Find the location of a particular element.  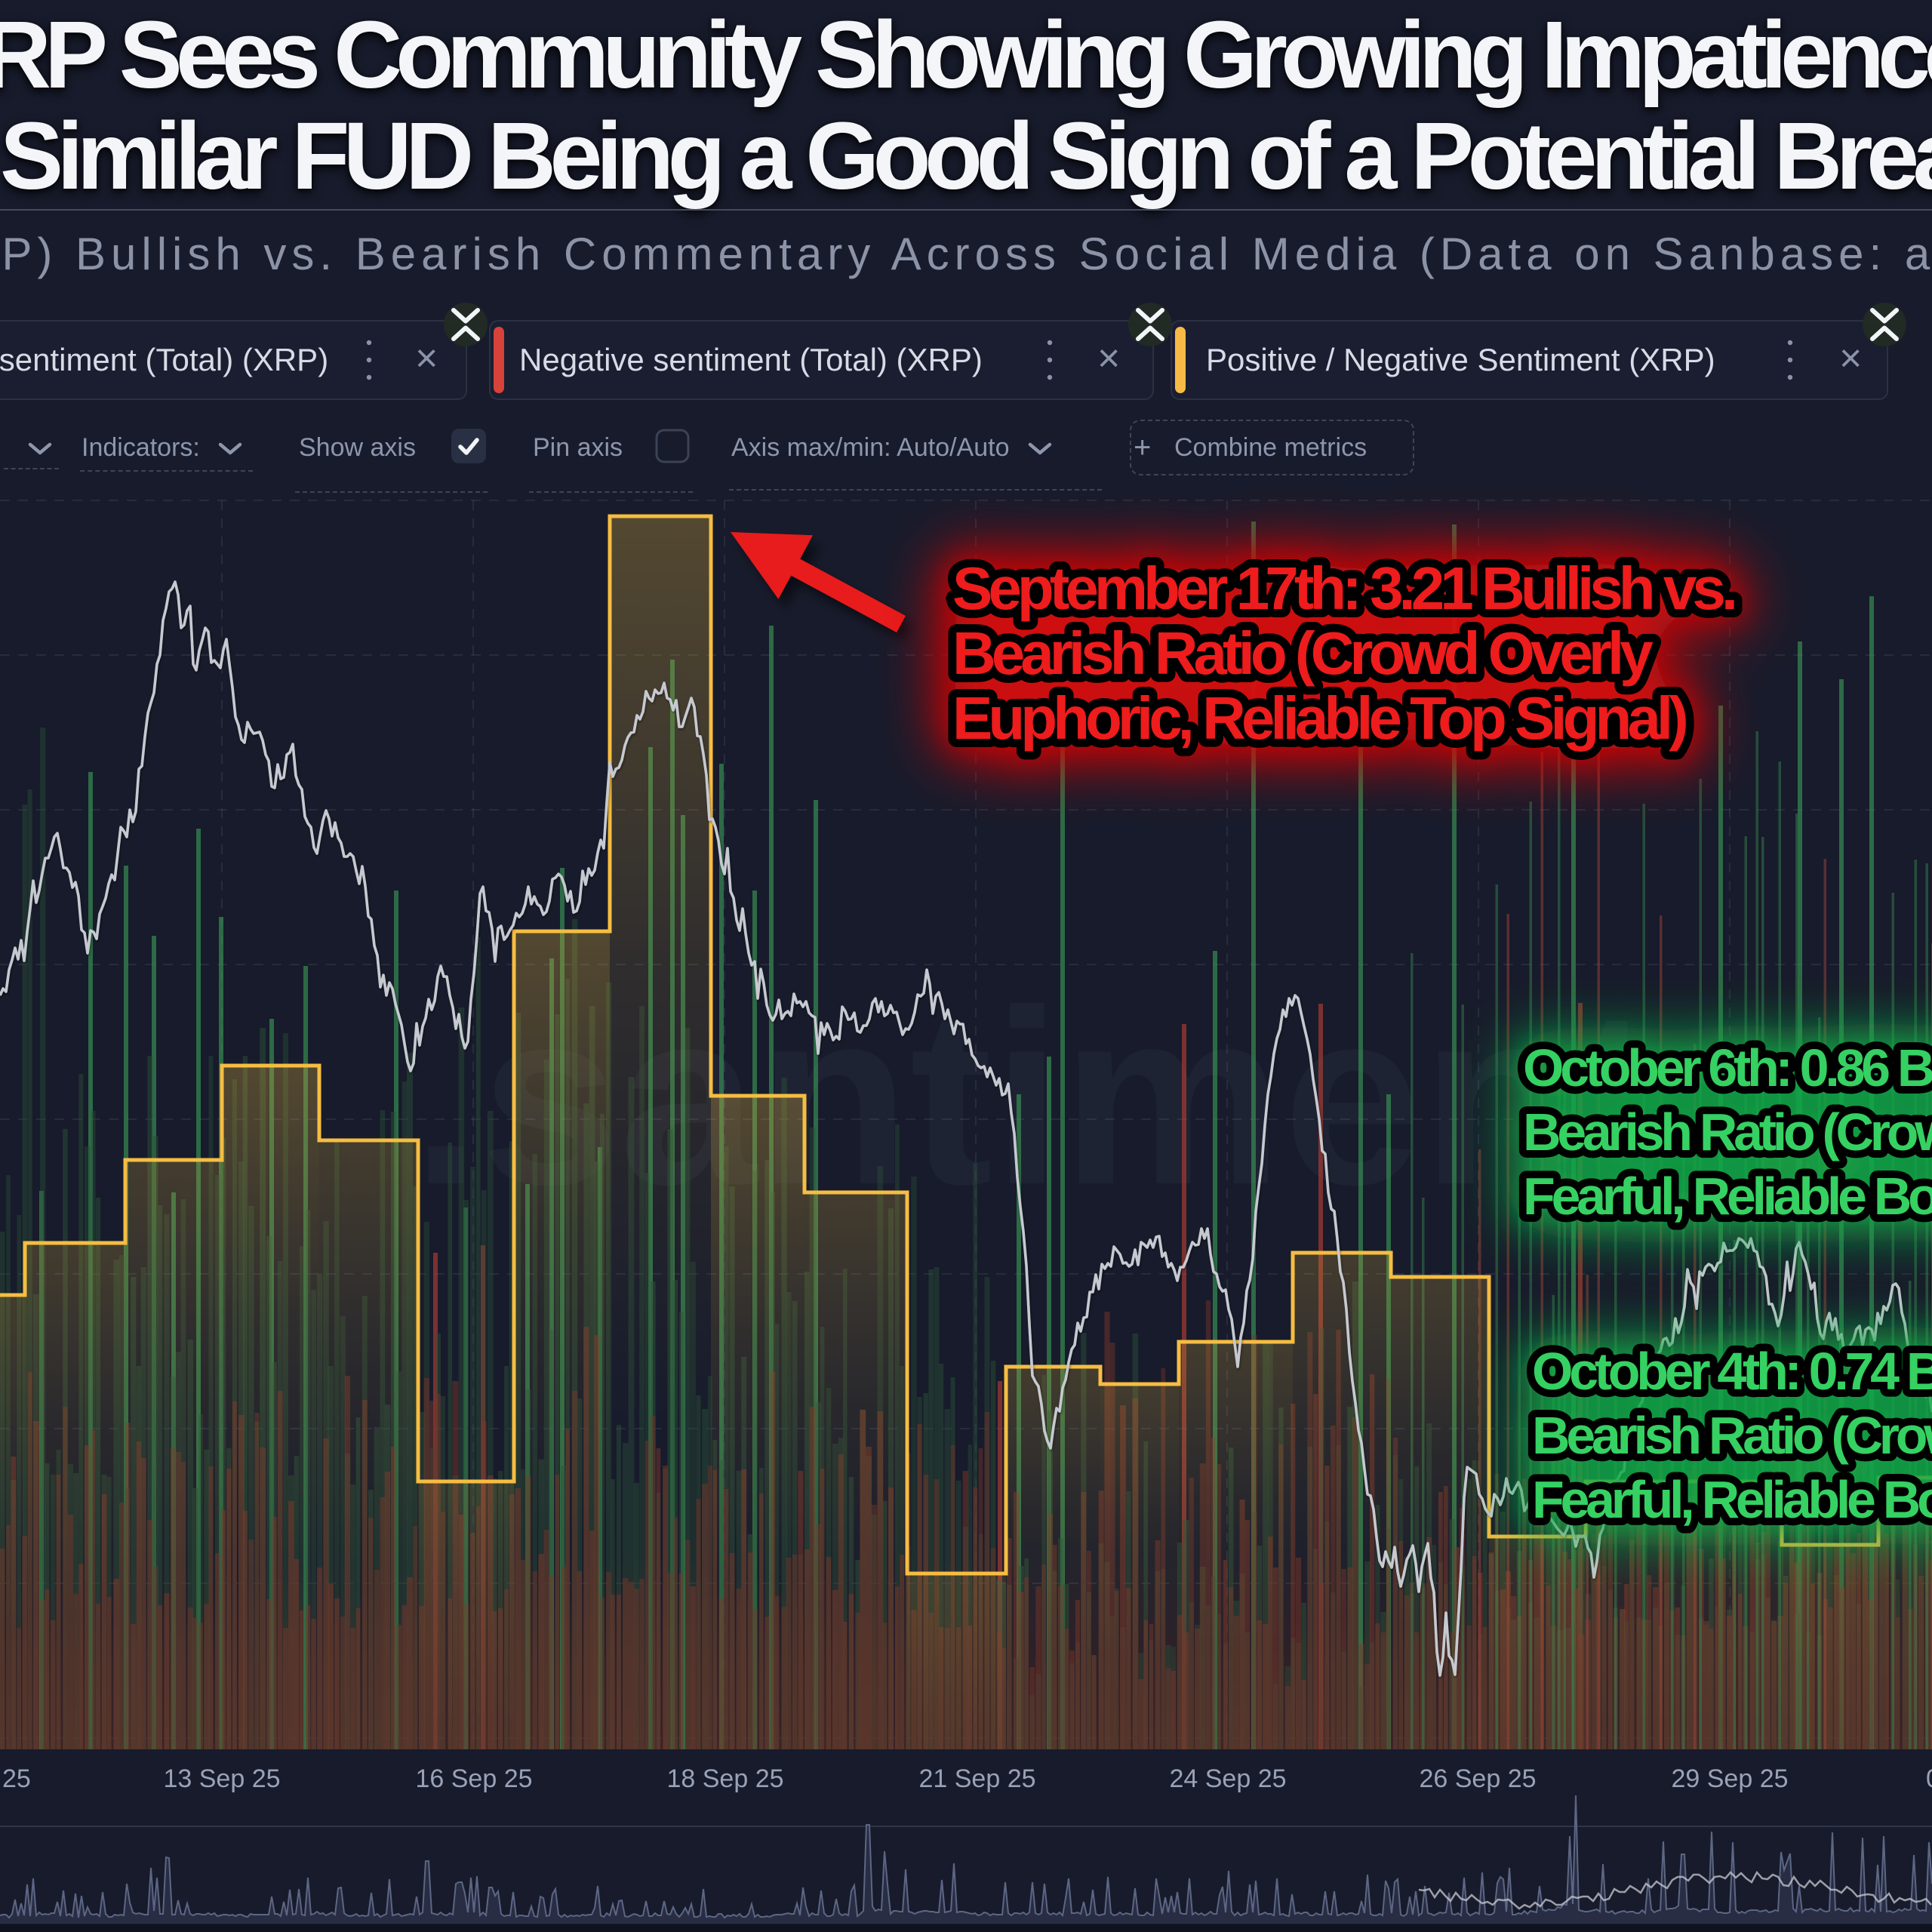

svg-text: 26 Sep 25 is located at coordinates (1477, 1778).